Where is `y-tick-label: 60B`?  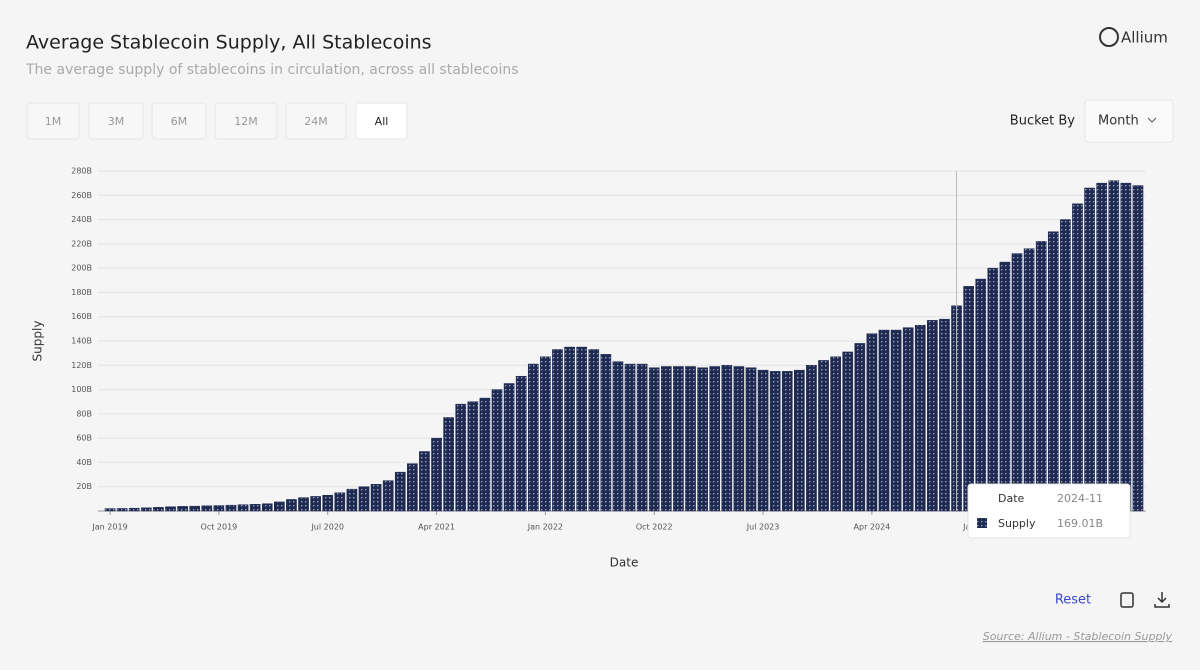
y-tick-label: 60B is located at coordinates (84, 438).